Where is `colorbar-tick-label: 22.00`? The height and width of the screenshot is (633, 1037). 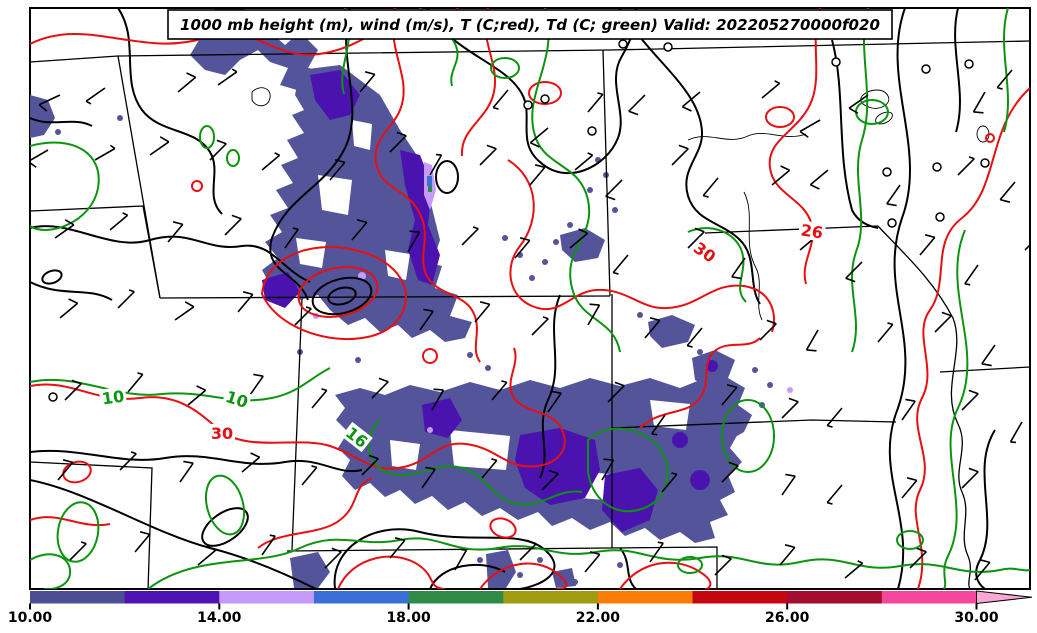
colorbar-tick-label: 22.00 is located at coordinates (598, 618).